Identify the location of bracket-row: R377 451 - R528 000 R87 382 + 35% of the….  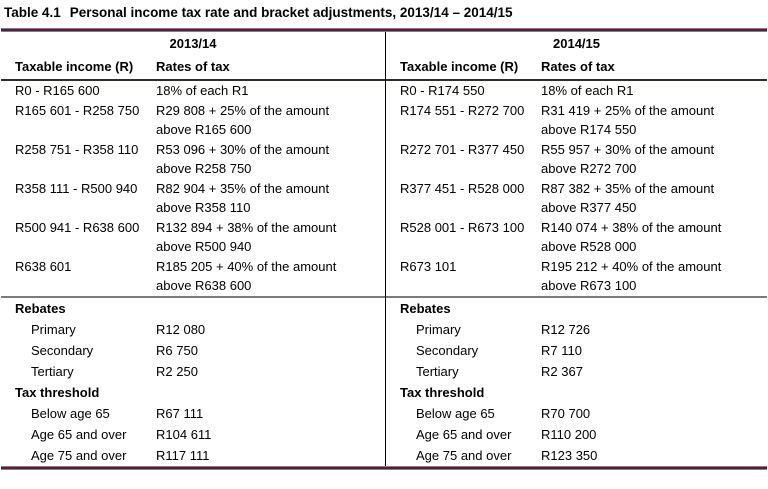
(576, 198).